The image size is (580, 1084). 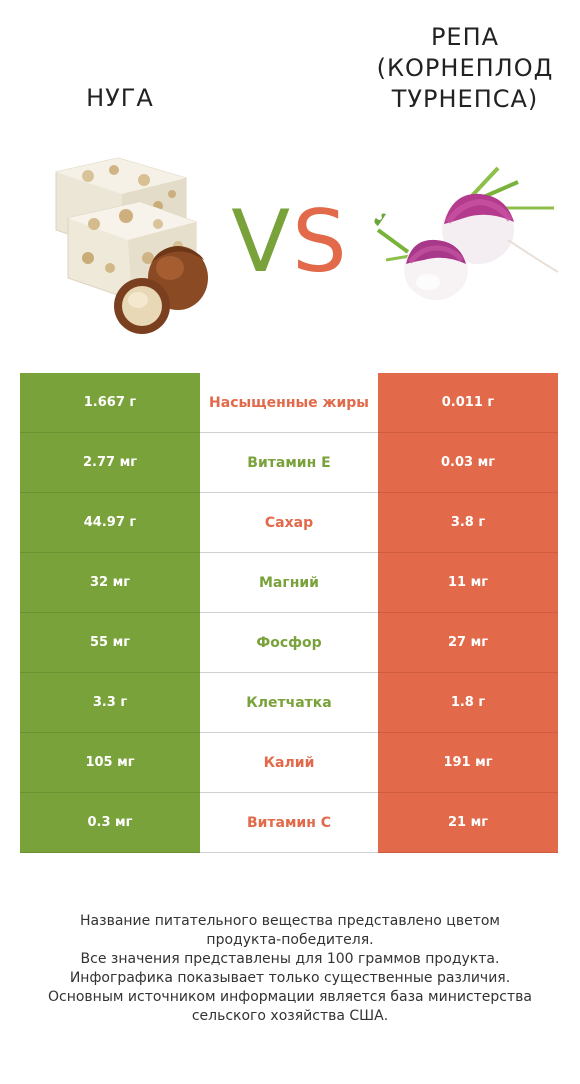 What do you see at coordinates (468, 643) in the screenshot?
I see `right-value-cell: 27 мг` at bounding box center [468, 643].